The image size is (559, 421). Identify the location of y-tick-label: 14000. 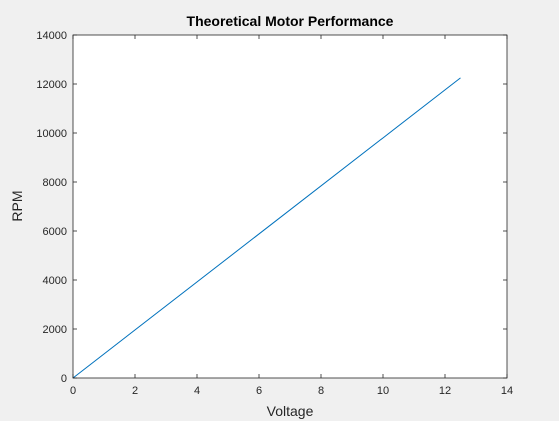
(51, 36).